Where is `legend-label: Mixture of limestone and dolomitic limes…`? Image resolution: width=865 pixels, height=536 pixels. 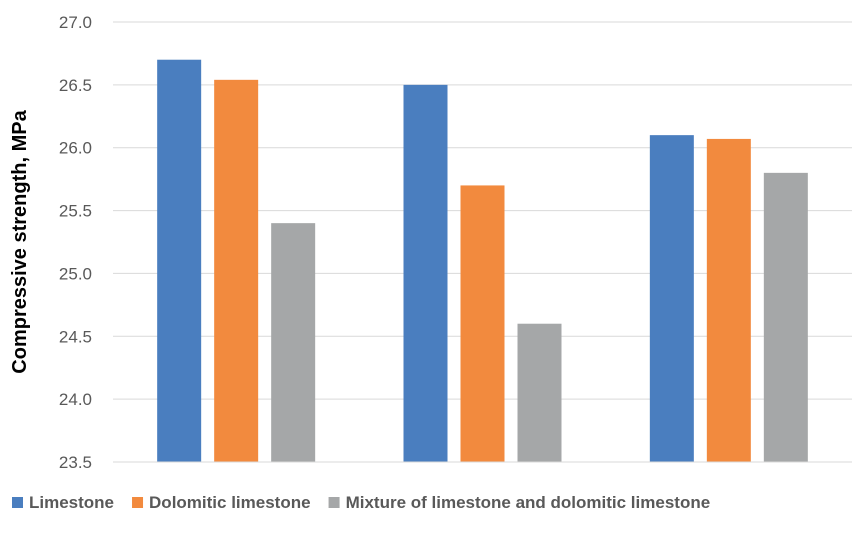
legend-label: Mixture of limestone and dolomitic limes… is located at coordinates (528, 502).